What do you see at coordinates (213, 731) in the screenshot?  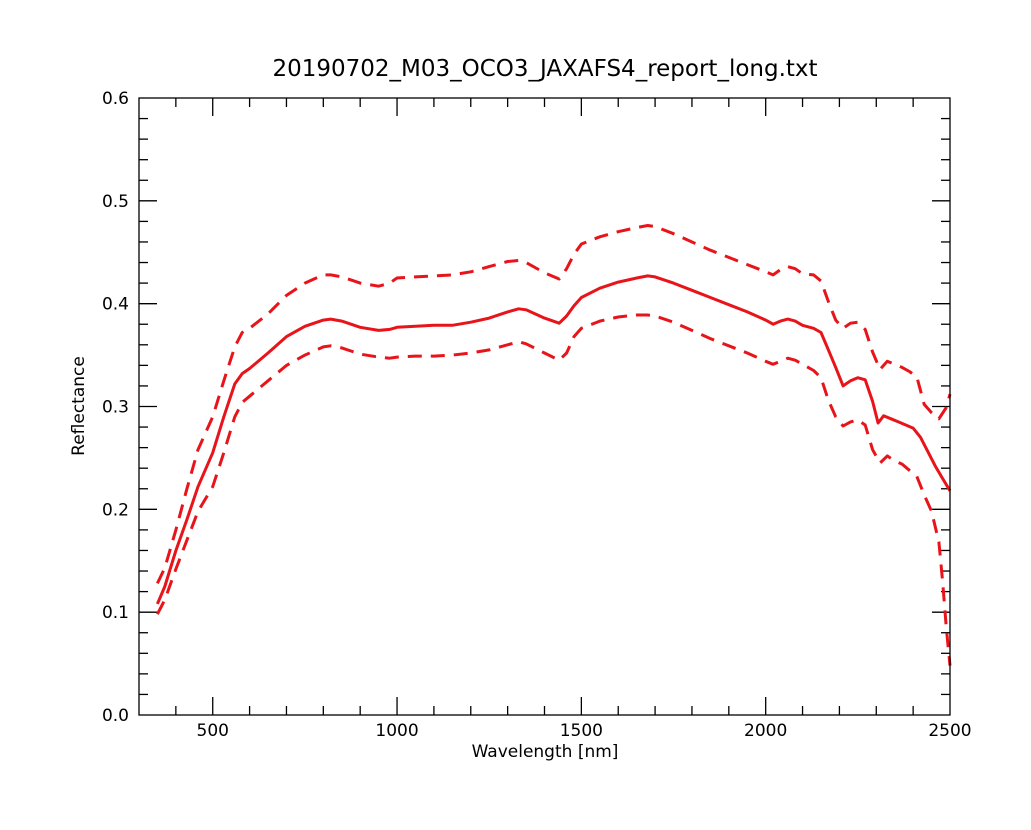 I see `x-tick-label: 500` at bounding box center [213, 731].